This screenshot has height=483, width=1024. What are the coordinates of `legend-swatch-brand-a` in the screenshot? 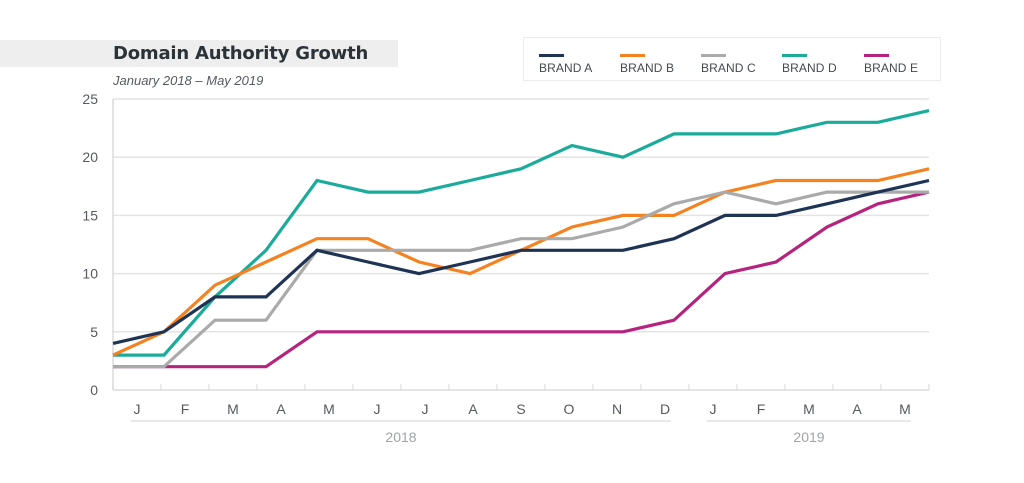 It's located at (551, 55).